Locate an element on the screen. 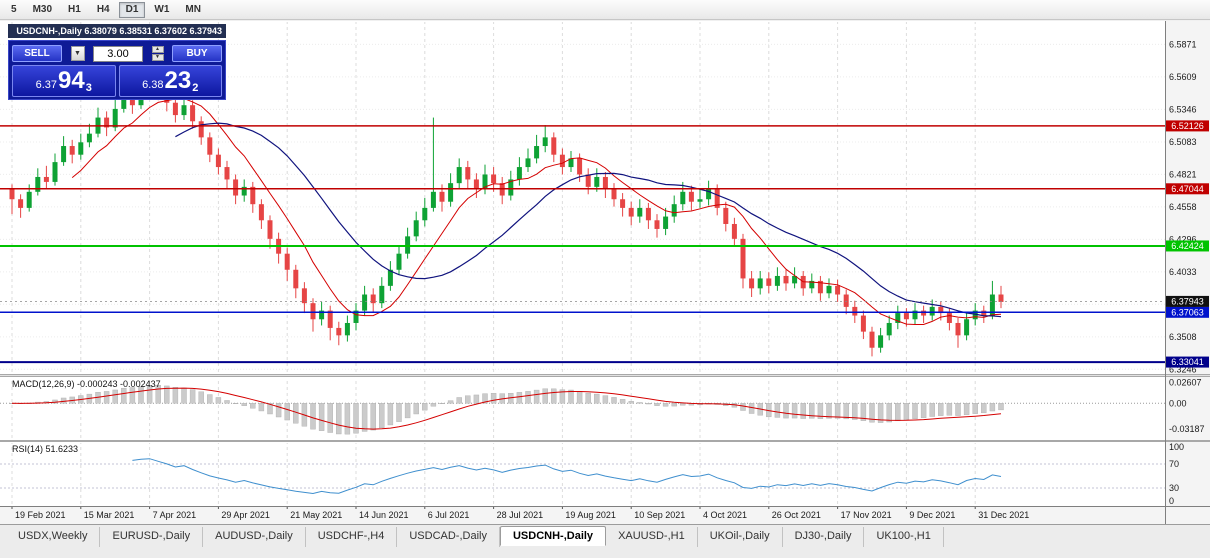  svg-text: 29 Apr 2021 is located at coordinates (245, 515).